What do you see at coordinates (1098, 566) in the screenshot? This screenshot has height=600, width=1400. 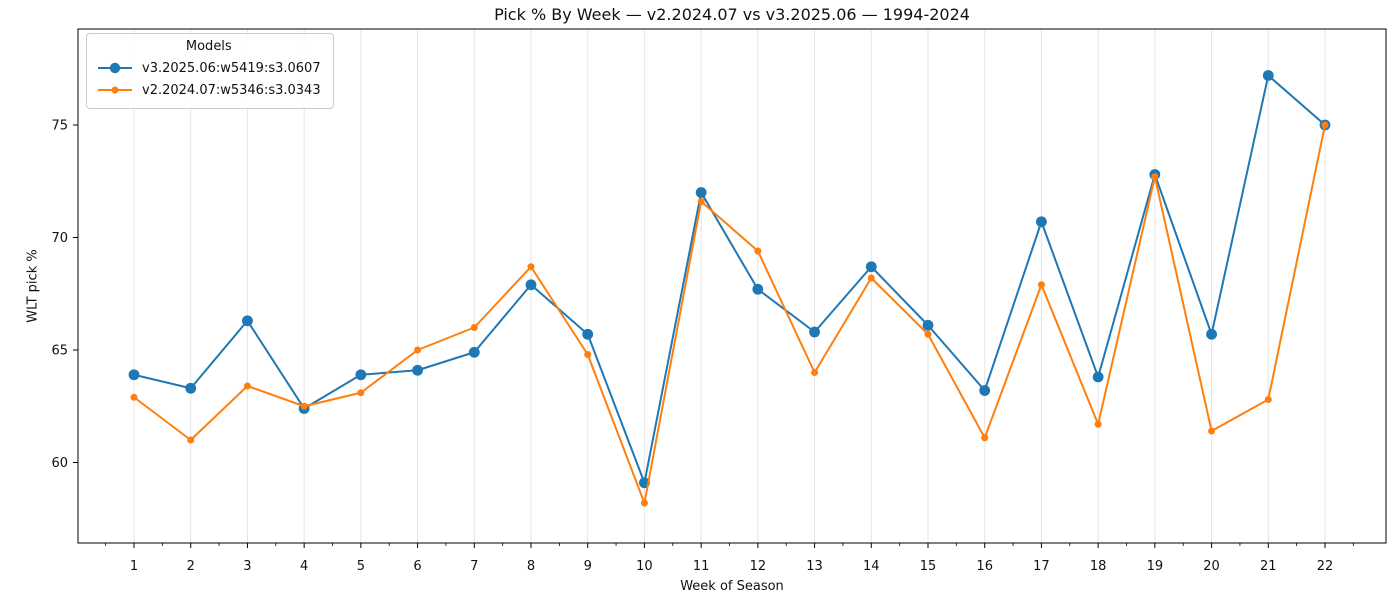 I see `x-tick-label: 18` at bounding box center [1098, 566].